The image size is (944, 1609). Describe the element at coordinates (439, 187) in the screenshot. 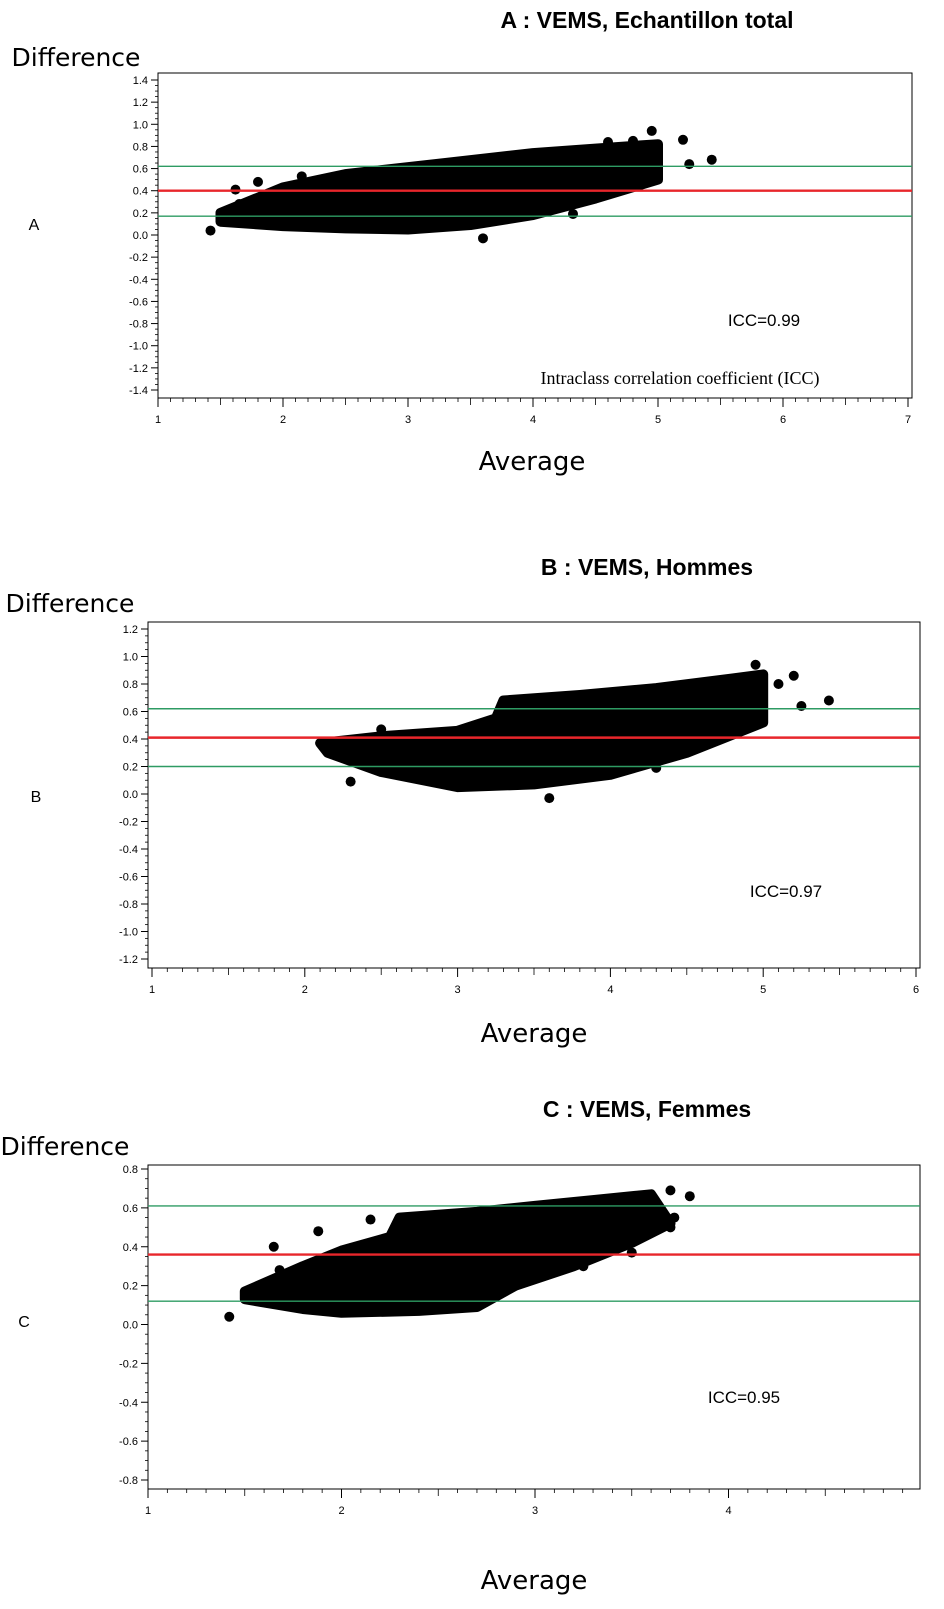

I see `panel-a-point-cloud` at that location.